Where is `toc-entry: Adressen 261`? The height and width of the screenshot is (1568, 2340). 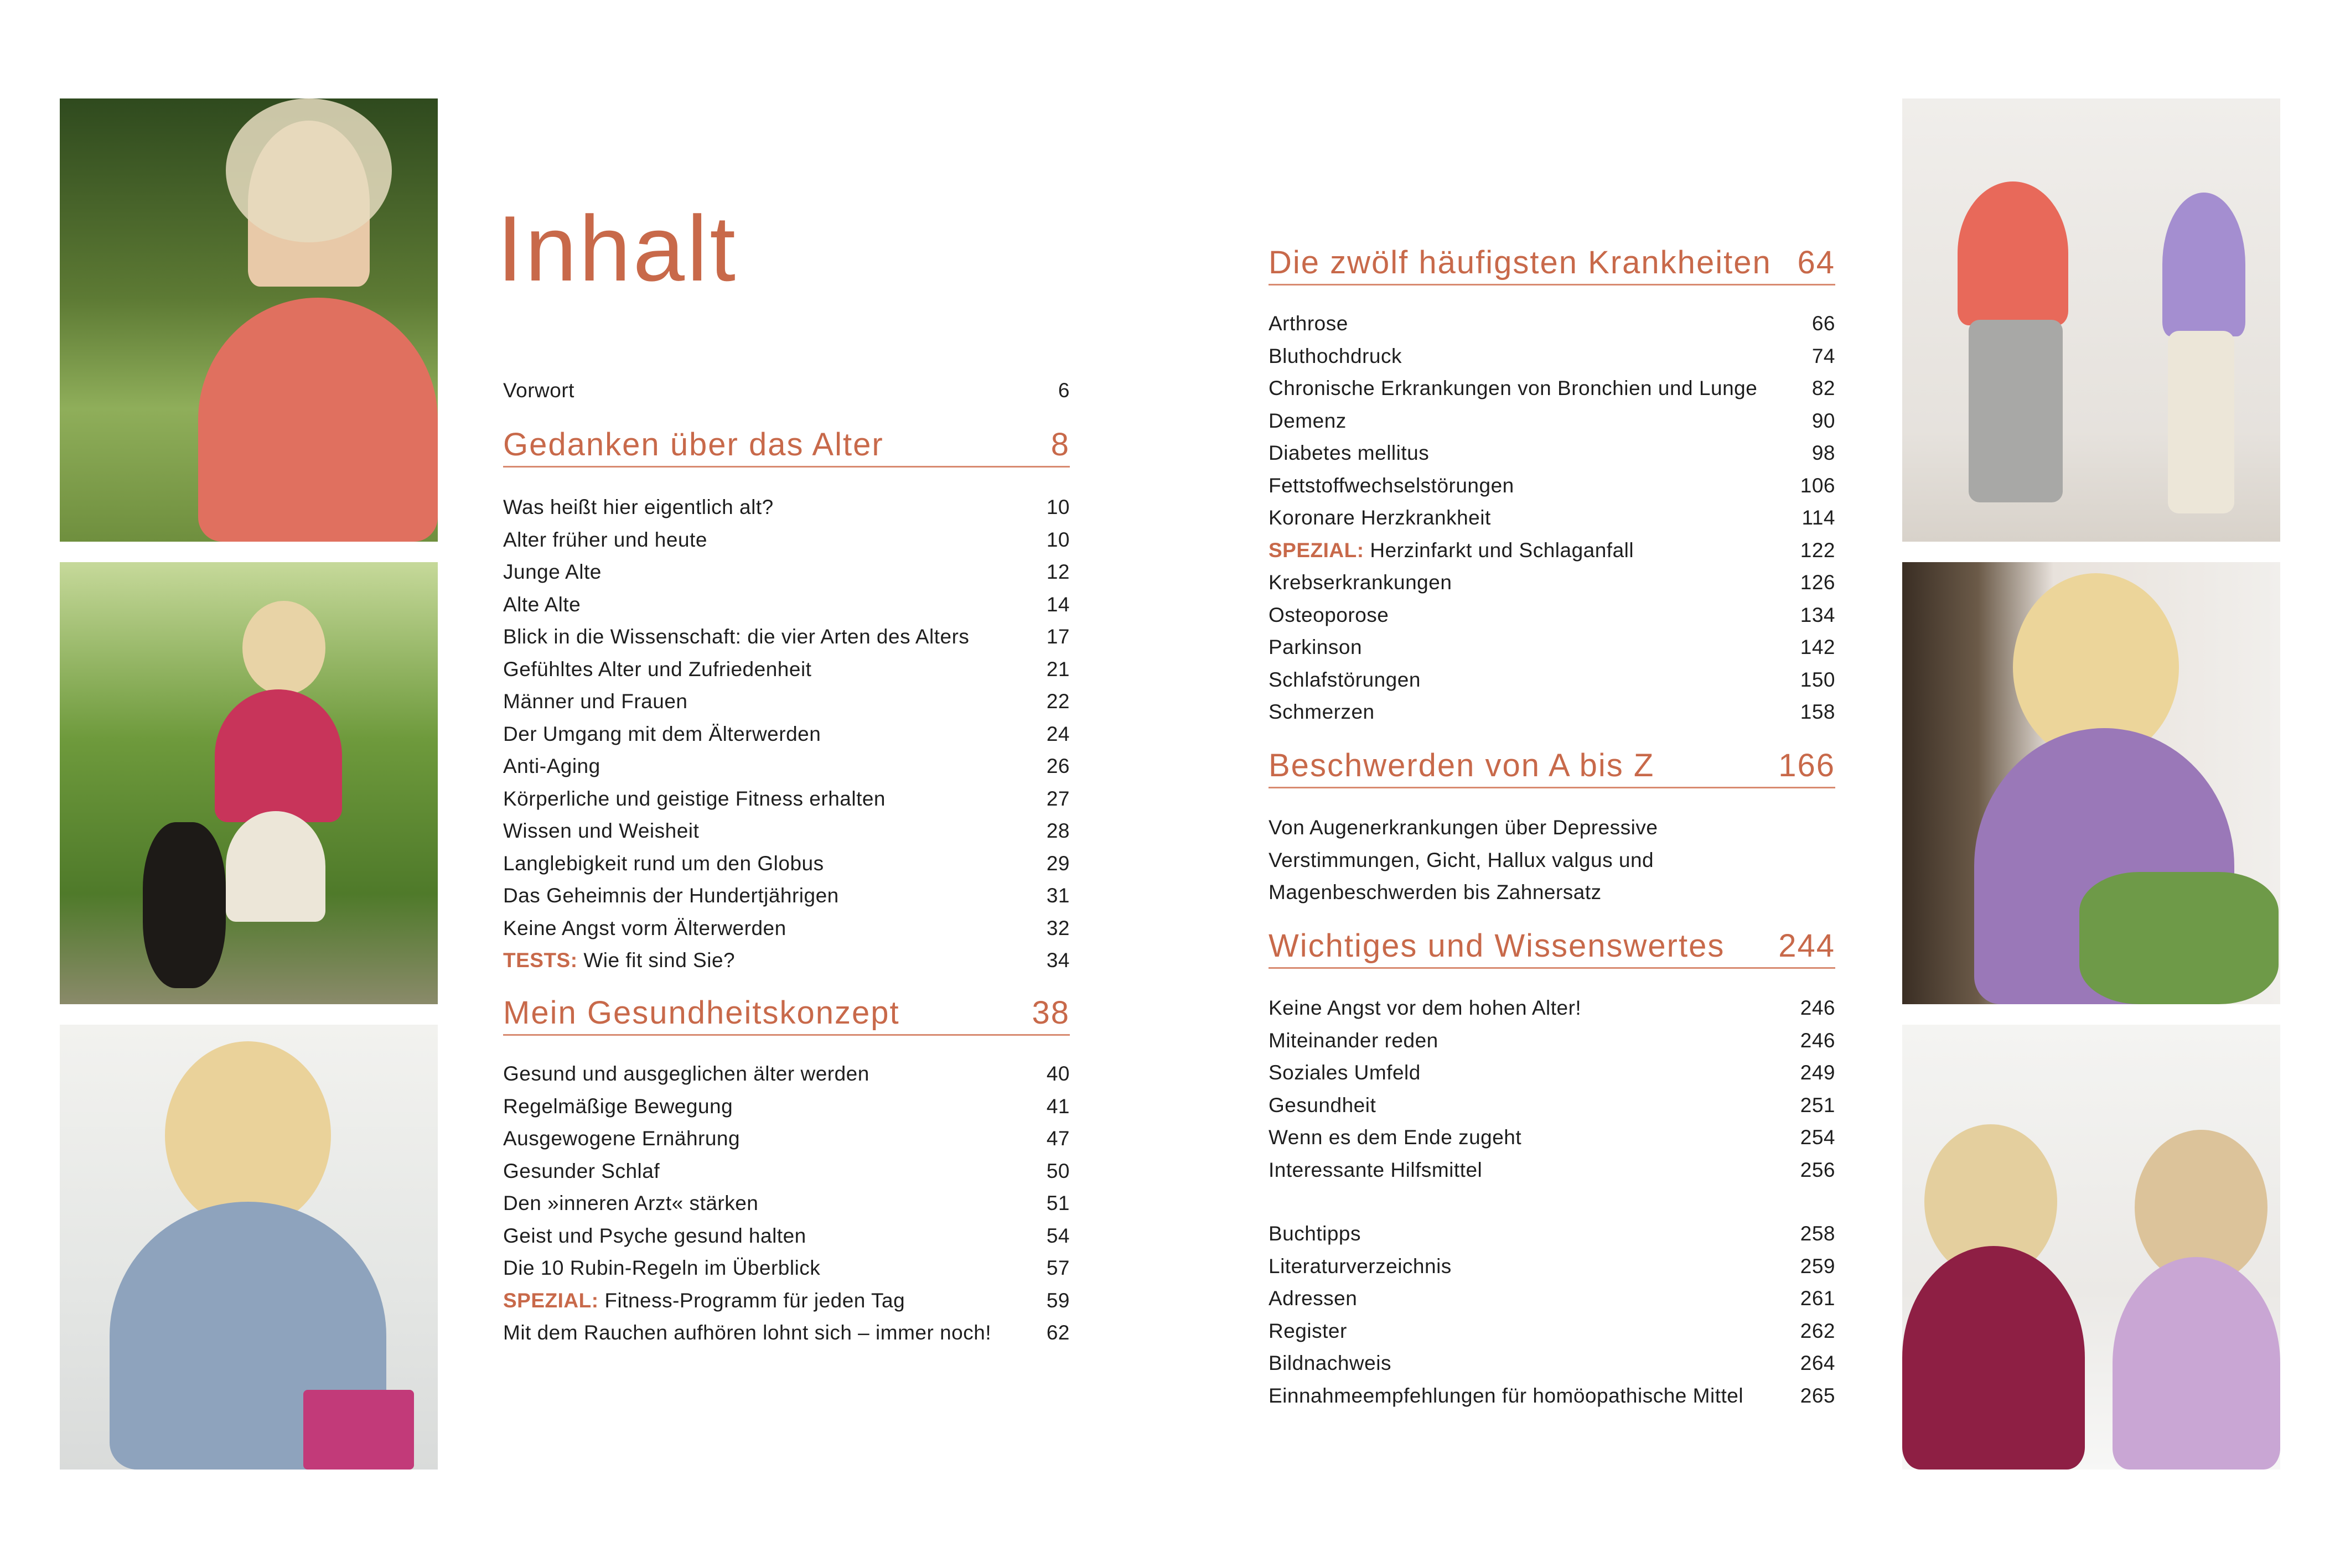
toc-entry: Adressen 261 is located at coordinates (1552, 1299).